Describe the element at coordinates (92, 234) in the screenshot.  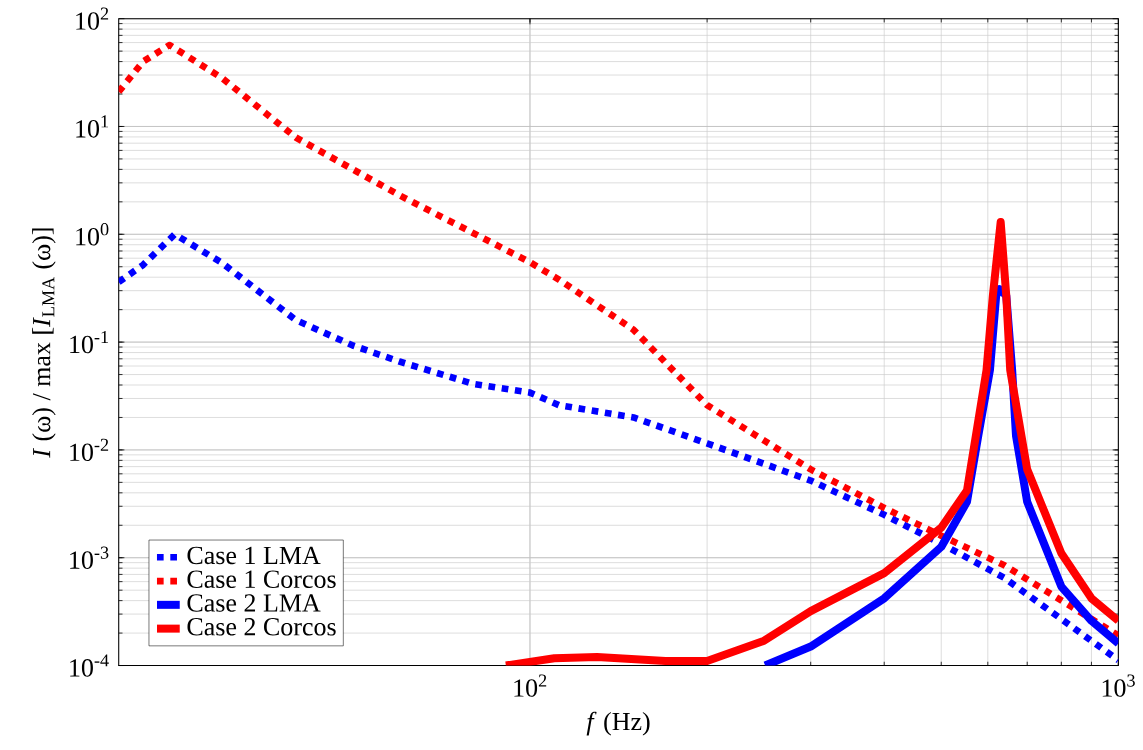
I see `y-tick-label: 10$^{0}$` at that location.